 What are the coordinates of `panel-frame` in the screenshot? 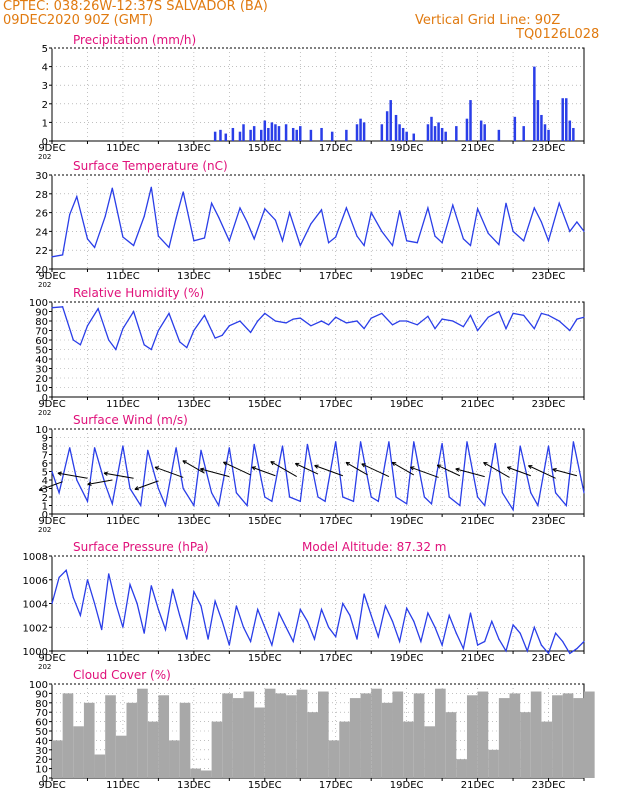 It's located at (318, 94).